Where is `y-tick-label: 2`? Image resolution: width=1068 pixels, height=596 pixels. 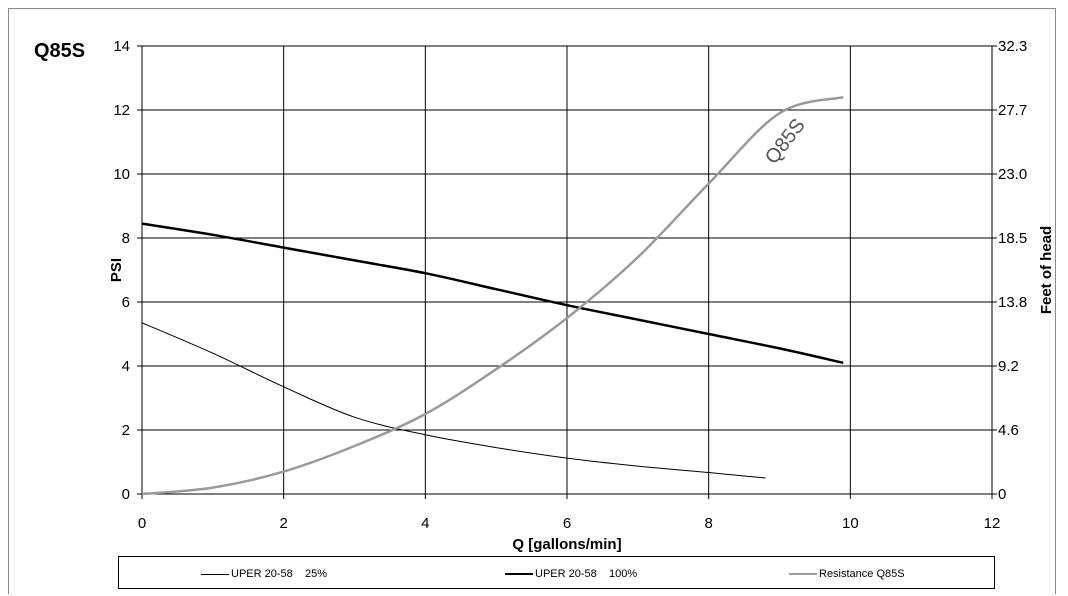
y-tick-label: 2 is located at coordinates (126, 430).